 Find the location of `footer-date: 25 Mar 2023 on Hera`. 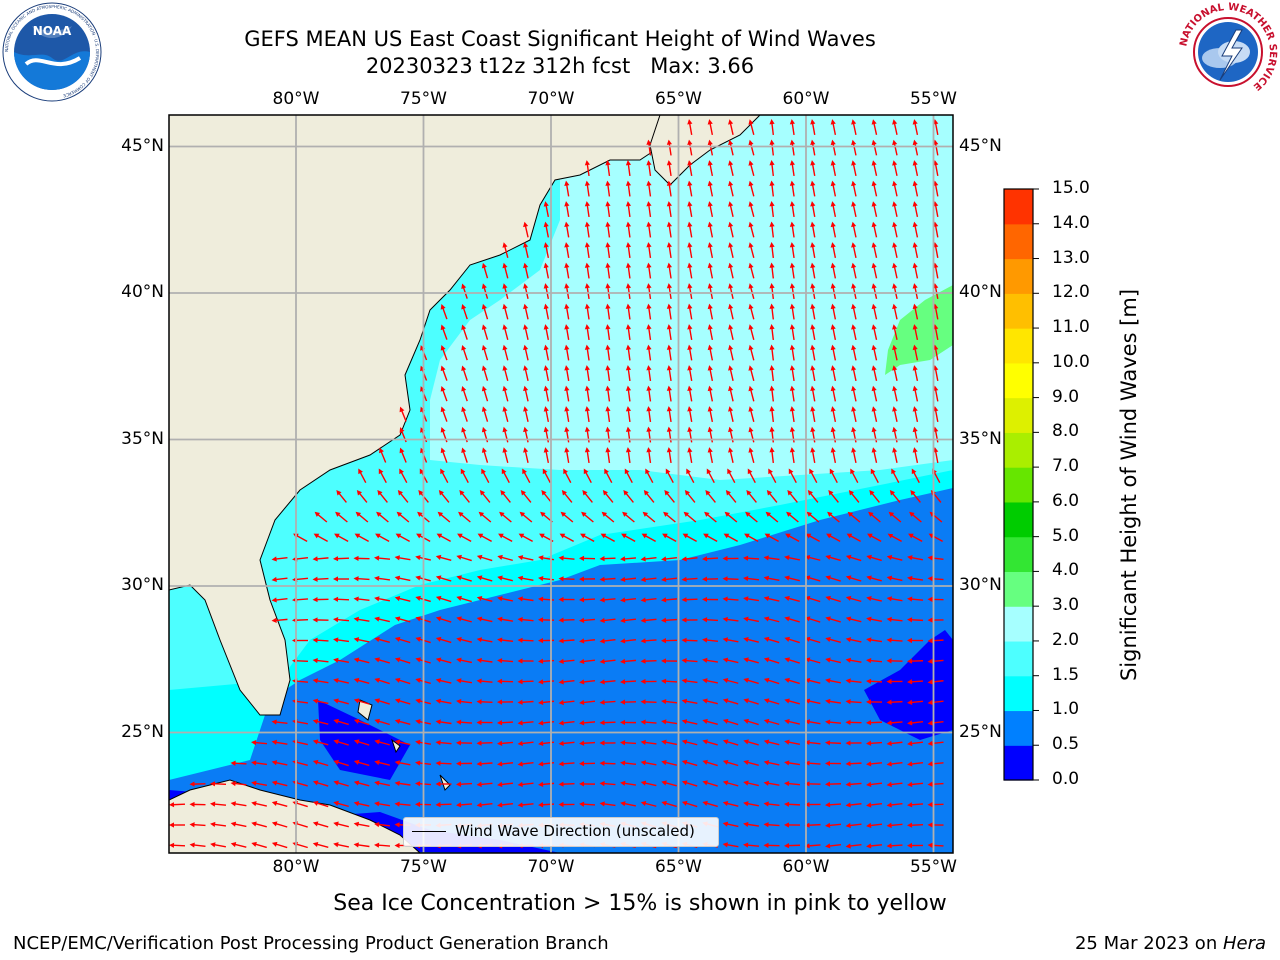

footer-date: 25 Mar 2023 on Hera is located at coordinates (1170, 943).